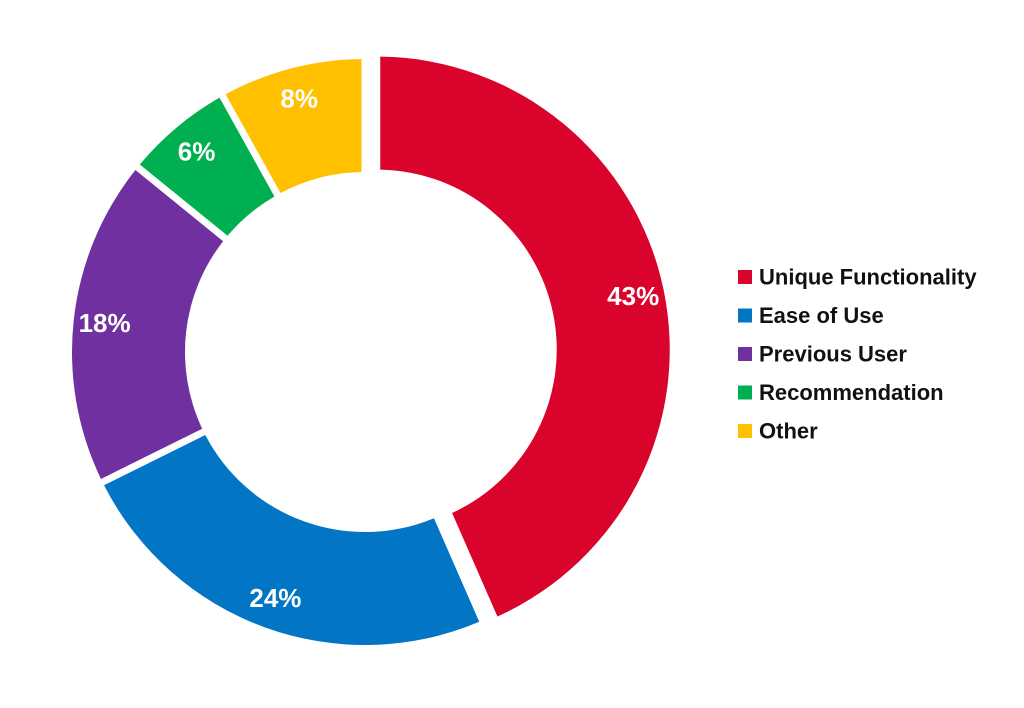  I want to click on legend-item-other: Other, so click(778, 431).